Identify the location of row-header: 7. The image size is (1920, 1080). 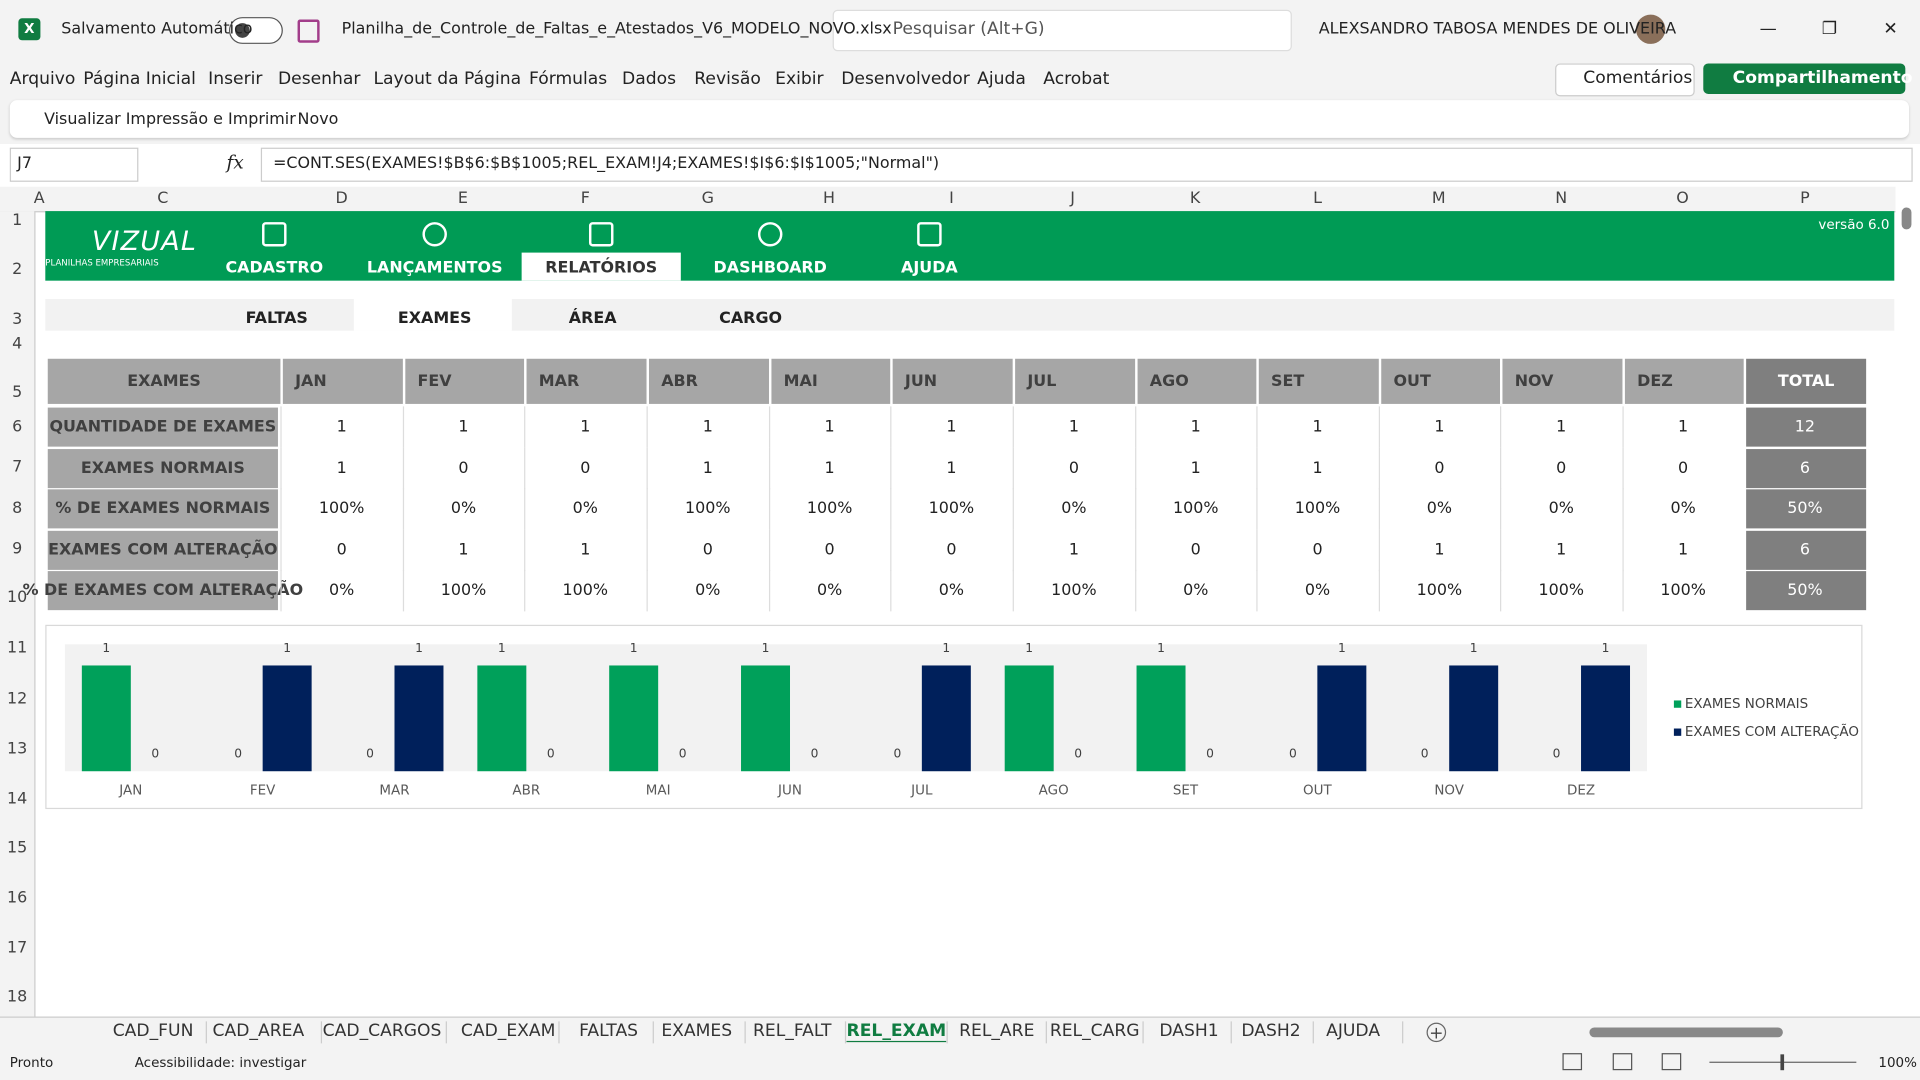
(17, 467).